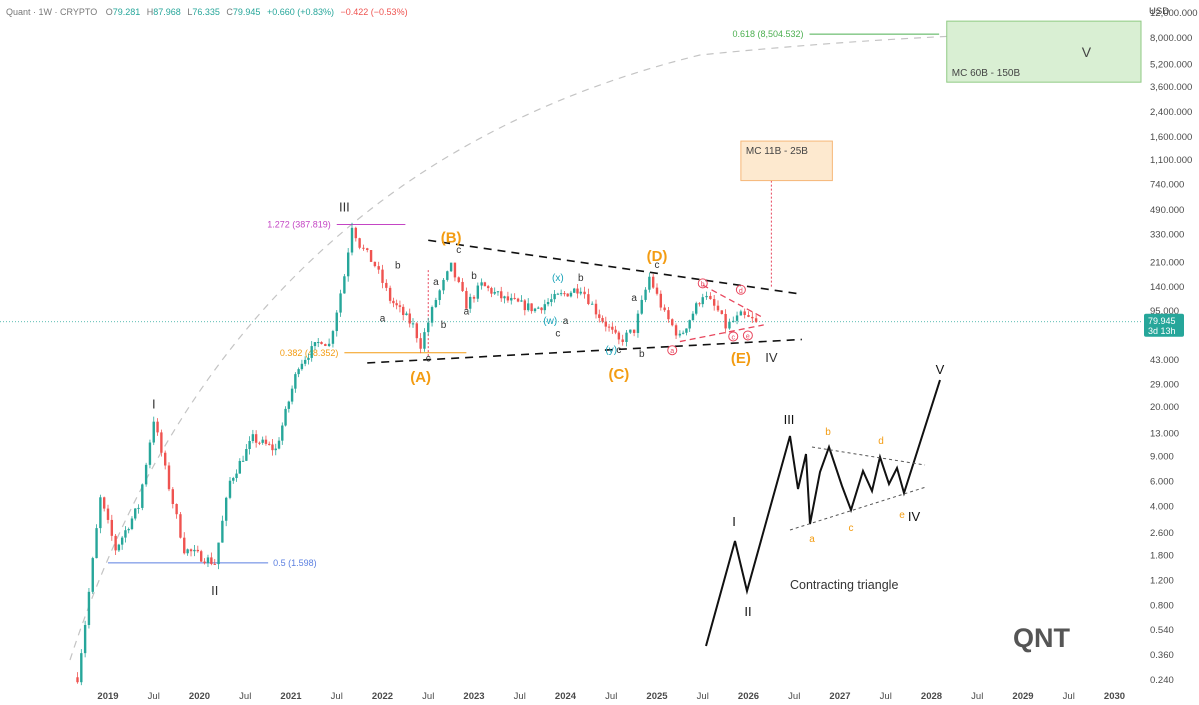  Describe the element at coordinates (1164, 434) in the screenshot. I see `y-tick-label: 13.000` at that location.